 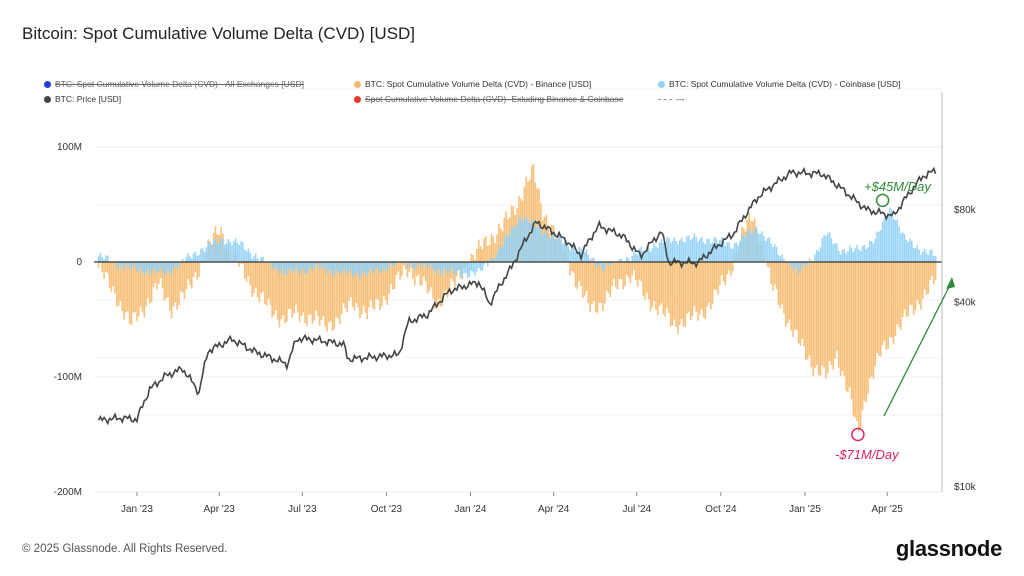 I want to click on x-tick-label: Apr '25, so click(x=887, y=509).